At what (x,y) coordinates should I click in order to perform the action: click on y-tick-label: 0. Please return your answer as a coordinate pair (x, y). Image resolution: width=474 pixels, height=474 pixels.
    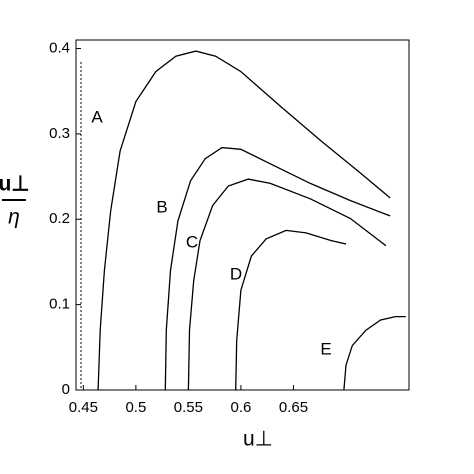
    Looking at the image, I should click on (66, 389).